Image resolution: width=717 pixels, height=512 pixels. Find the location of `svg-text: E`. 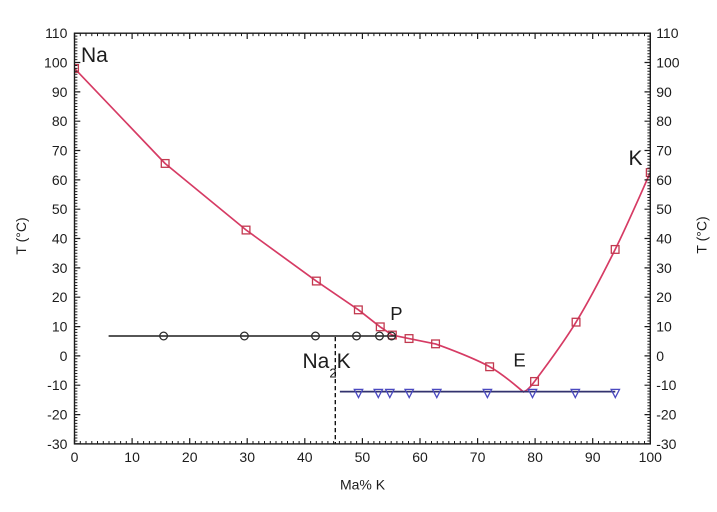

svg-text: E is located at coordinates (519, 360).